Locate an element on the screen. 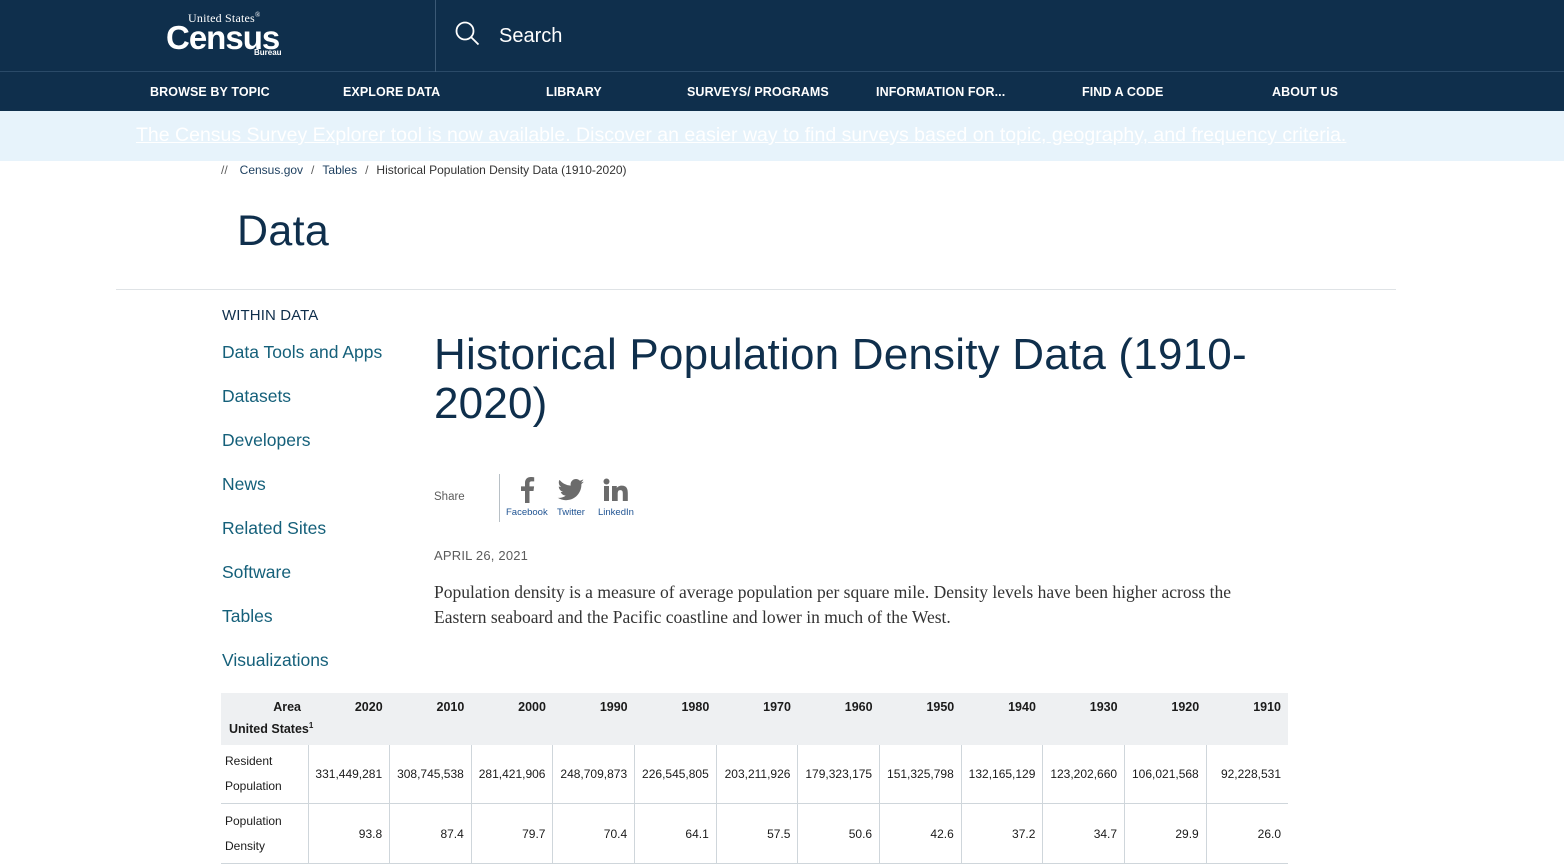  side-nav-tables: Tables is located at coordinates (247, 616).